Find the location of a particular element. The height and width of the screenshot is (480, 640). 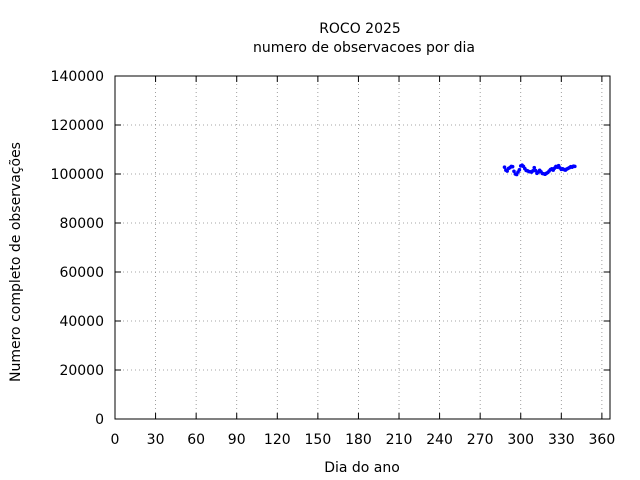

y-tick-label: 100000 is located at coordinates (77, 175).